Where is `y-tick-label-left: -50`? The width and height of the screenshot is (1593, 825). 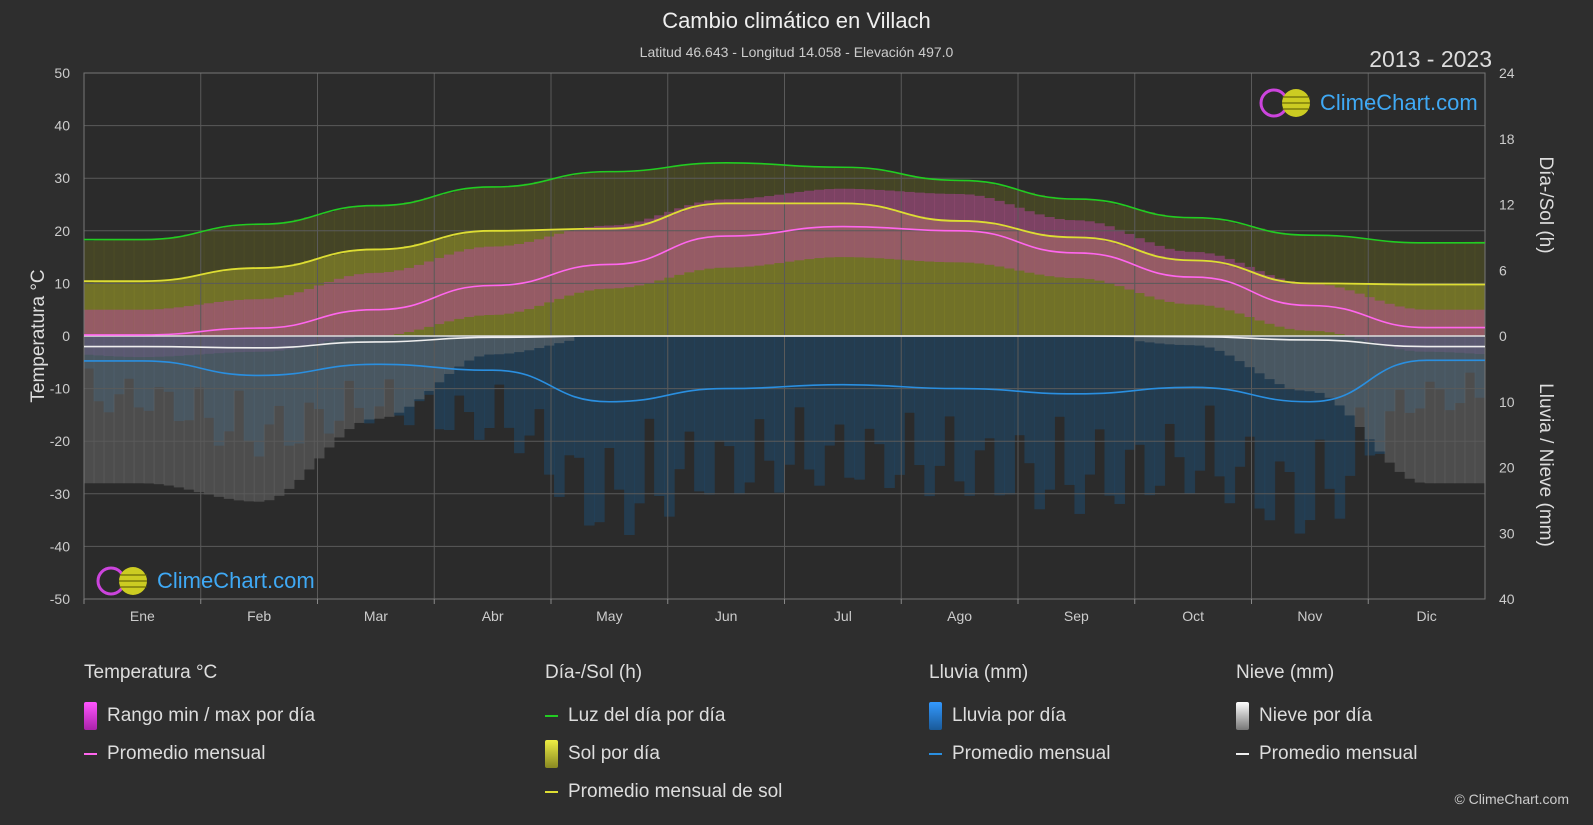
y-tick-label-left: -50 is located at coordinates (60, 599).